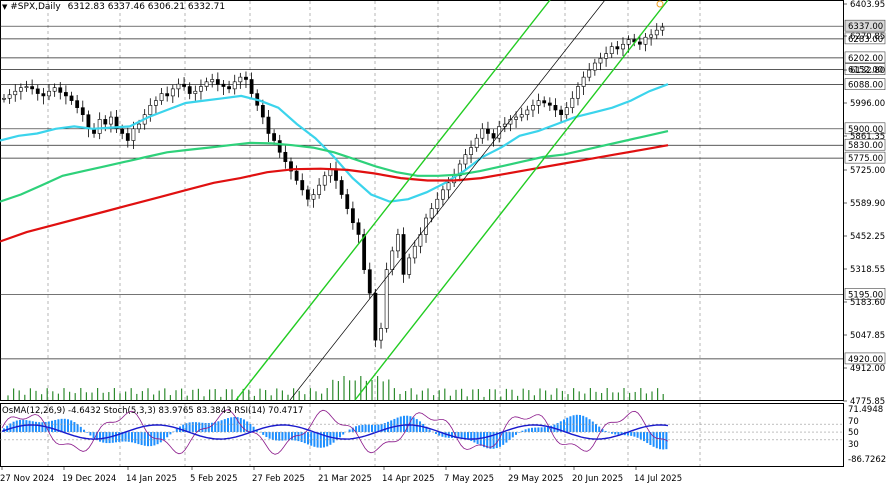  I want to click on indicator-pane-frame, so click(422, 435).